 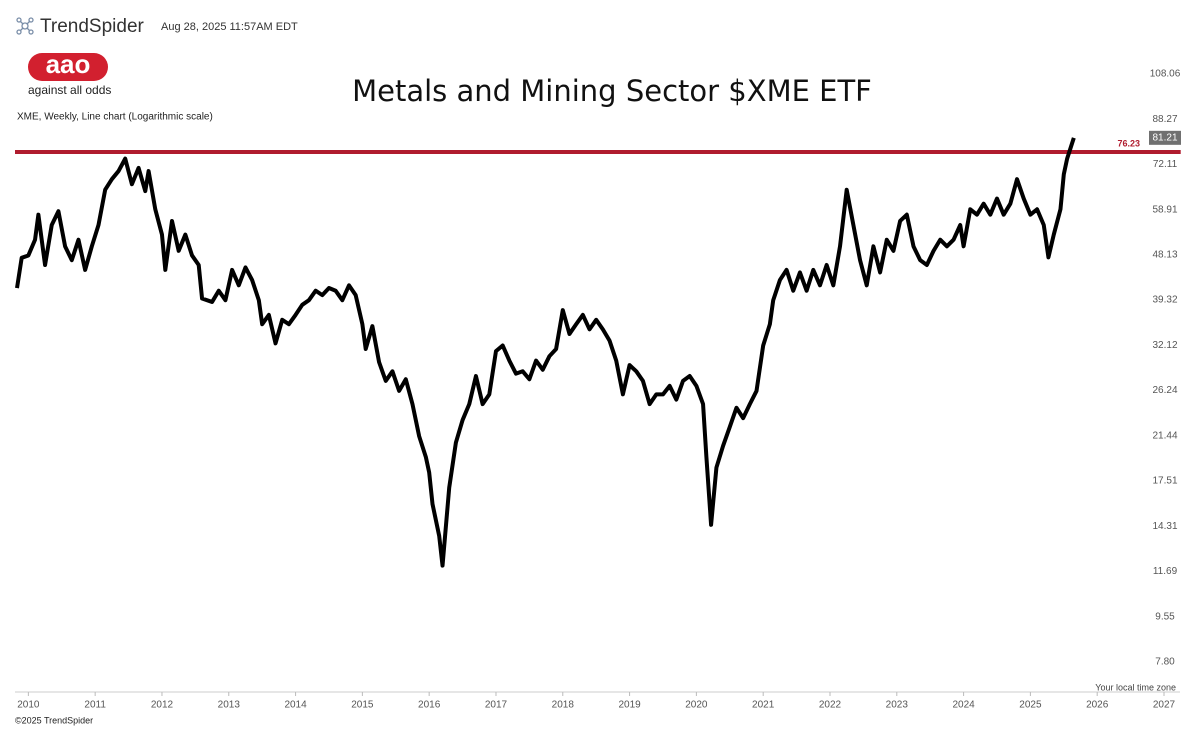 What do you see at coordinates (54, 720) in the screenshot?
I see `copyright: ©2025 TrendSpider` at bounding box center [54, 720].